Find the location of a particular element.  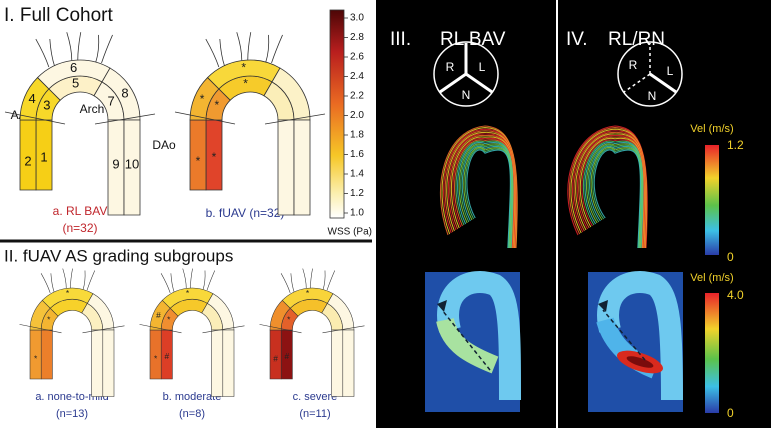

region-label: Arch is located at coordinates (92, 109).